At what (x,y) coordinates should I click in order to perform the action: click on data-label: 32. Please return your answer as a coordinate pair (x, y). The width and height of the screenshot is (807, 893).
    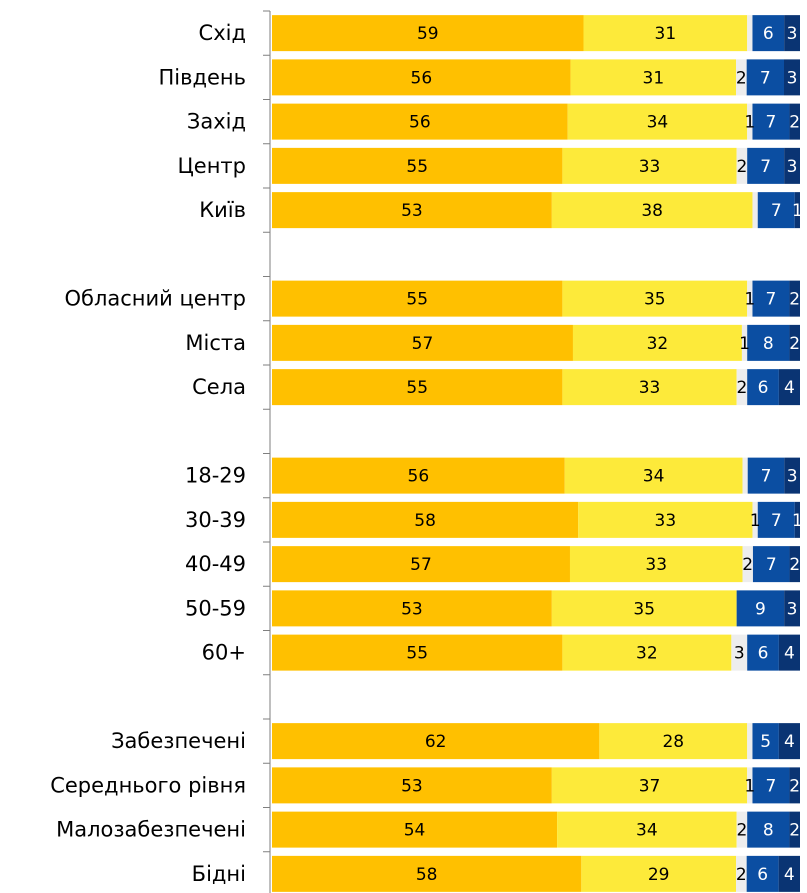
    Looking at the image, I should click on (647, 654).